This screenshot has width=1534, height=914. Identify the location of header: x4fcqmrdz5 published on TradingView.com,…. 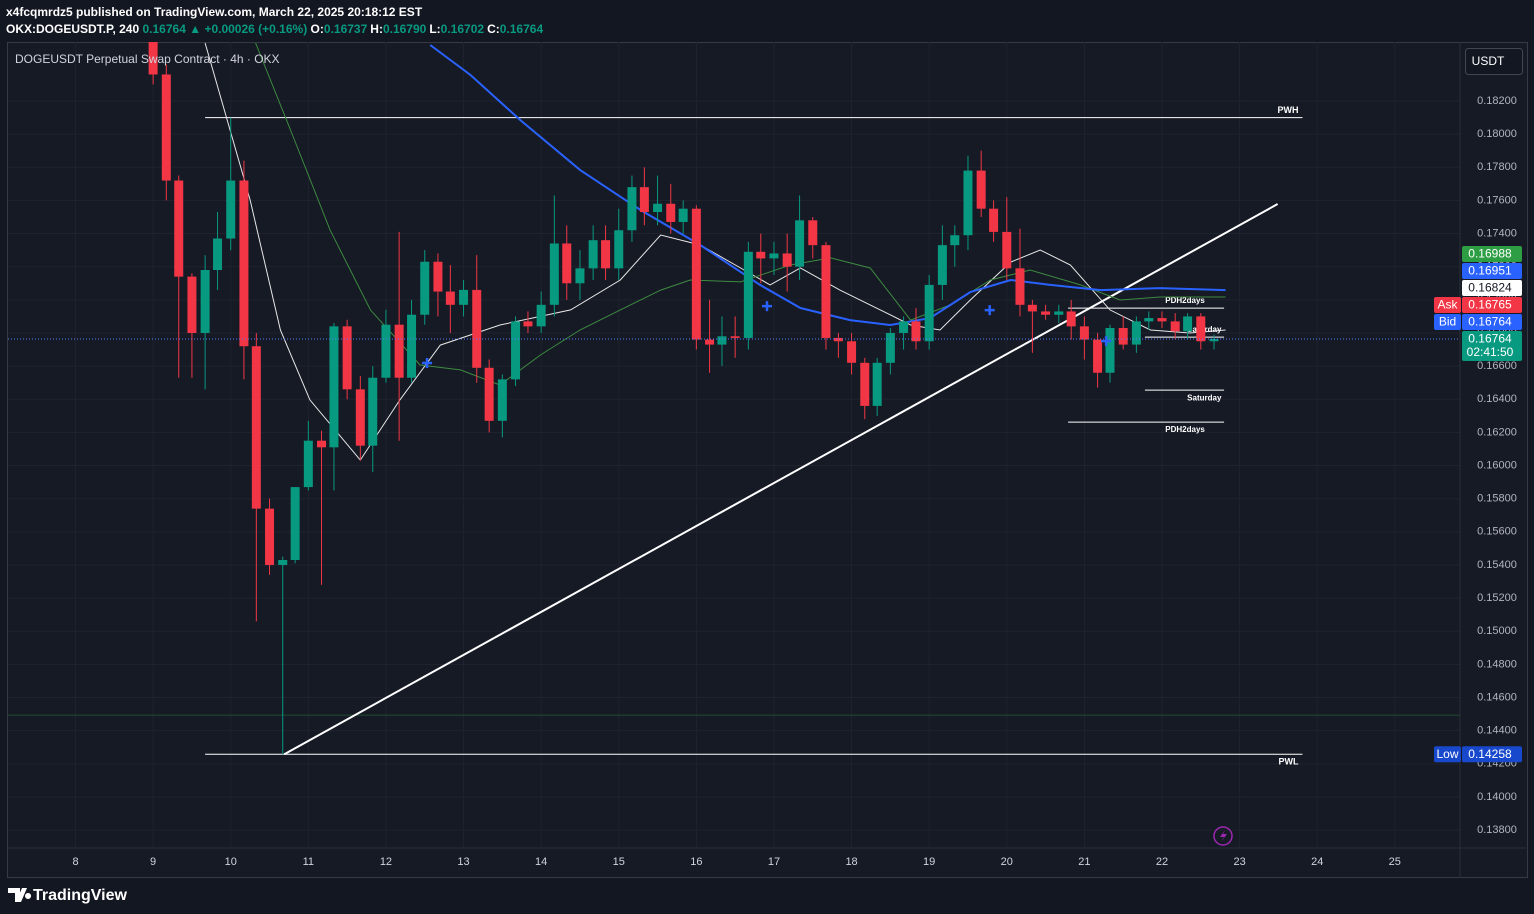
(276, 21).